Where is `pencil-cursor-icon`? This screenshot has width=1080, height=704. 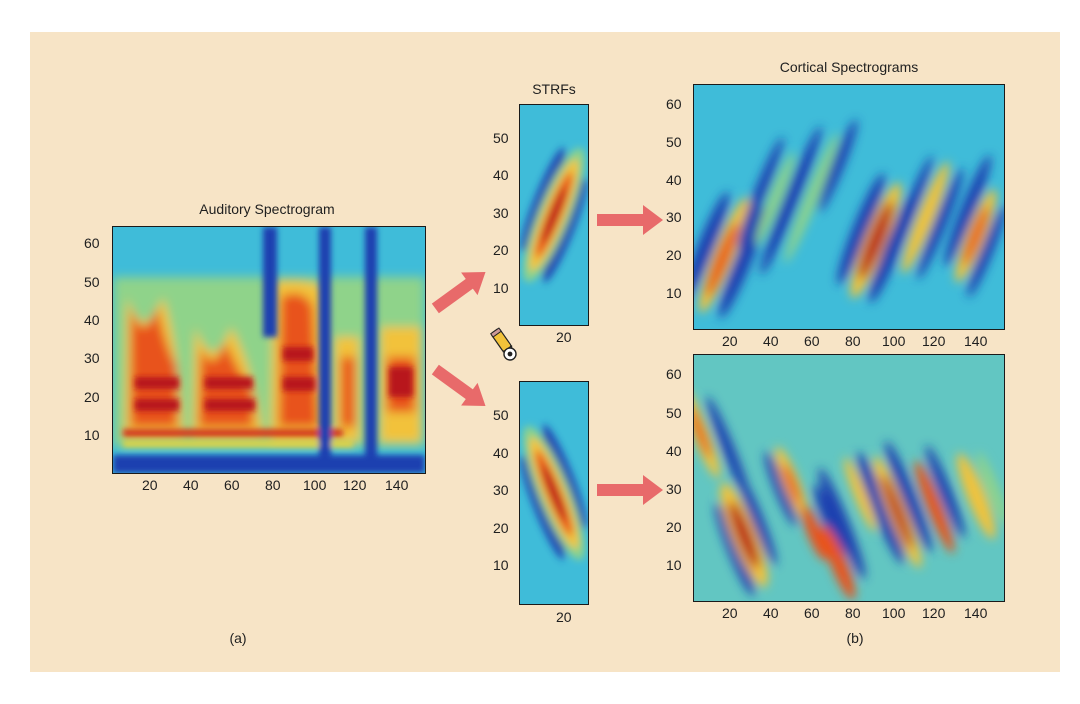
pencil-cursor-icon is located at coordinates (504, 344).